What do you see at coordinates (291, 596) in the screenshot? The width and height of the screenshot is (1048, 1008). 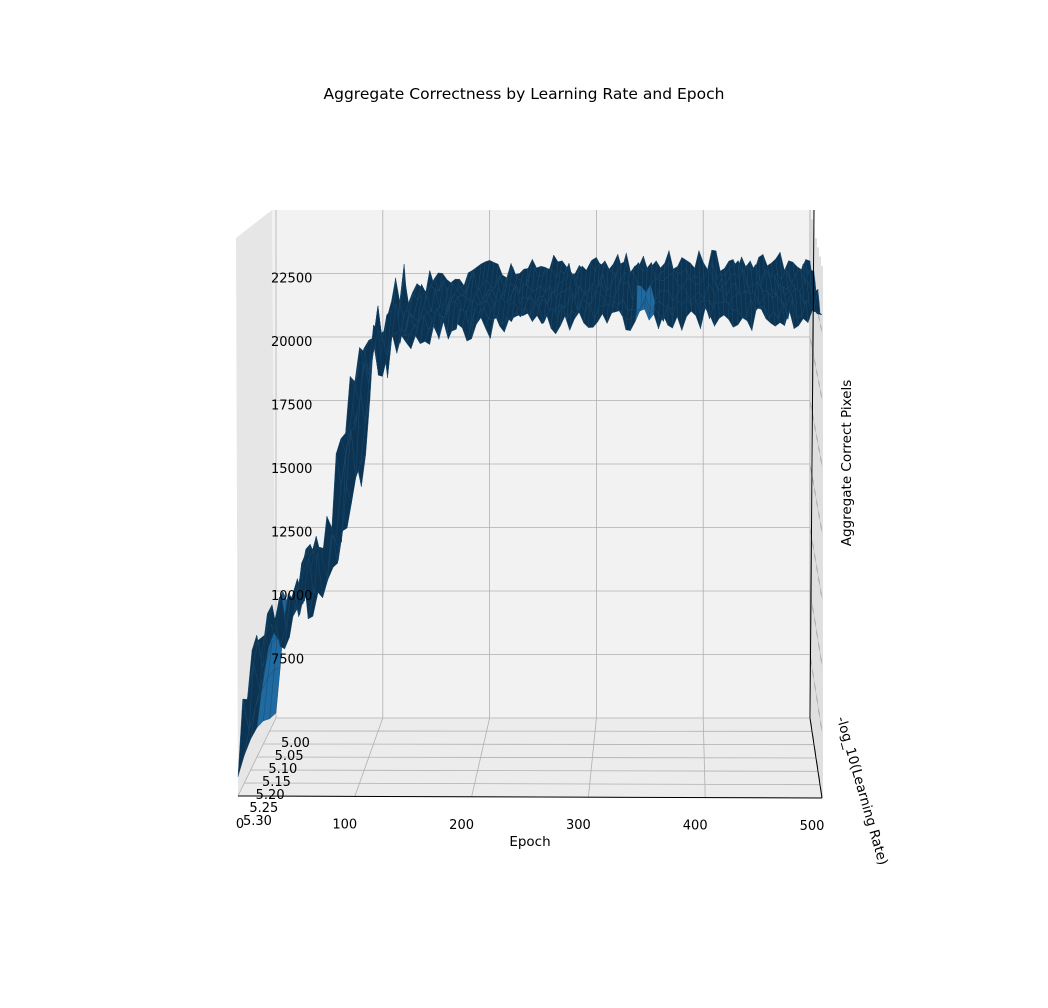 I see `z-tick-label: 10000` at bounding box center [291, 596].